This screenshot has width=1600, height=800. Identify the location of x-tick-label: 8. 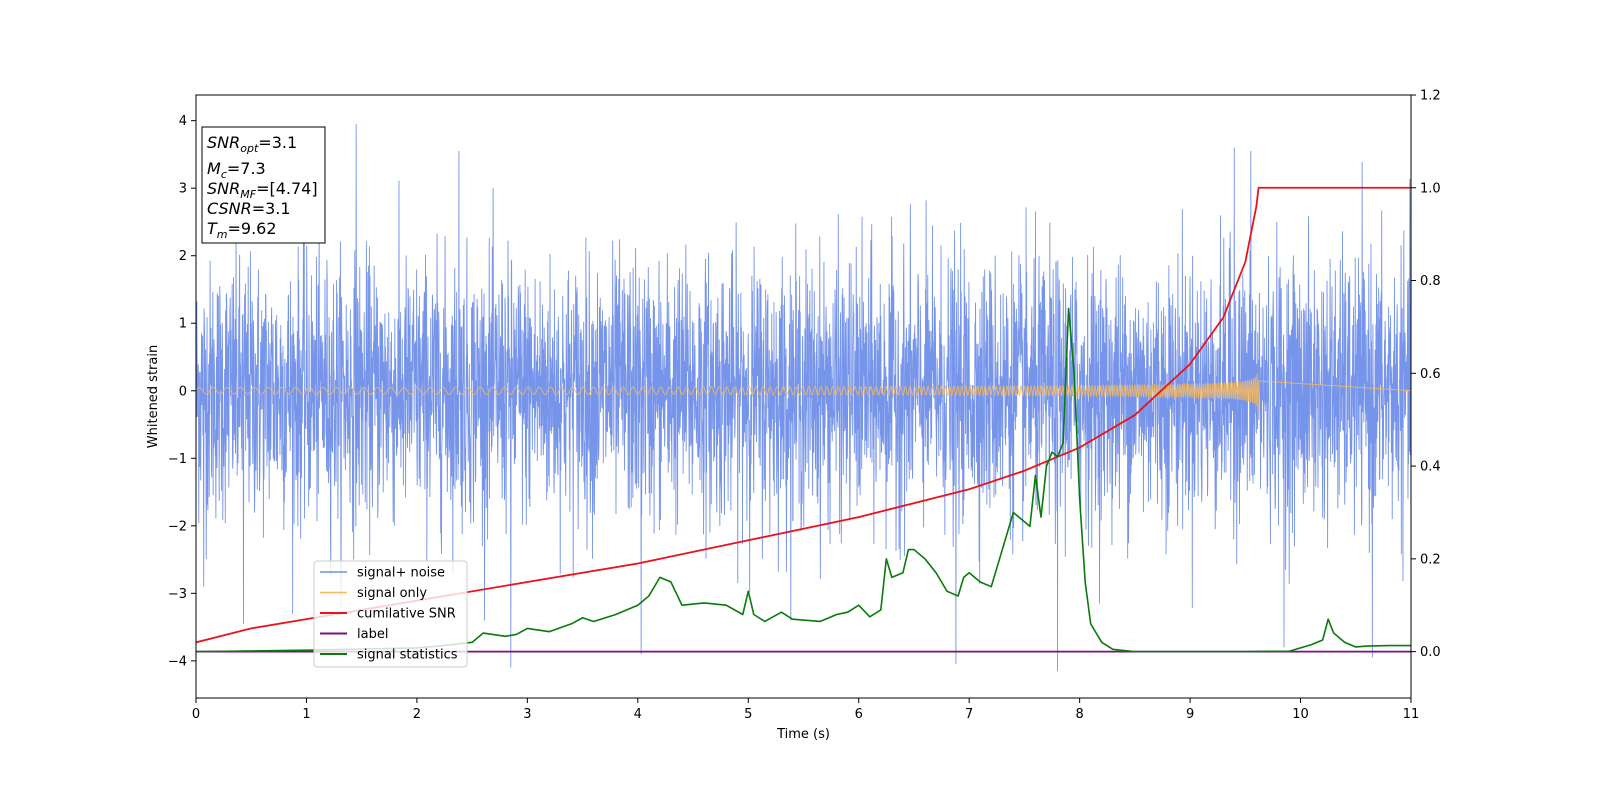
(1079, 714).